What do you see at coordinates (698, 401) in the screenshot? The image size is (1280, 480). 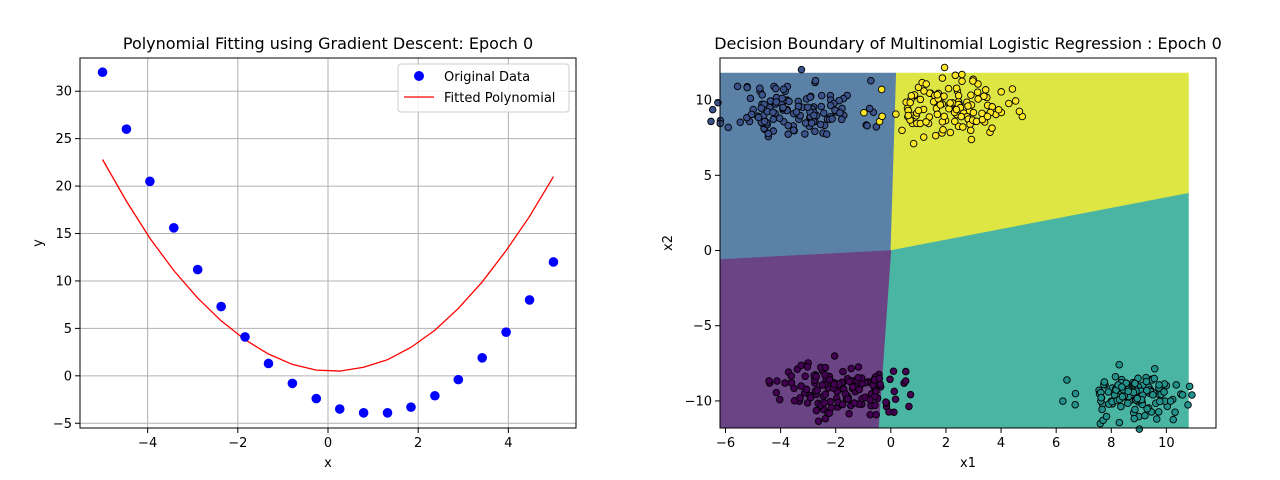 I see `y-tick-label: −10` at bounding box center [698, 401].